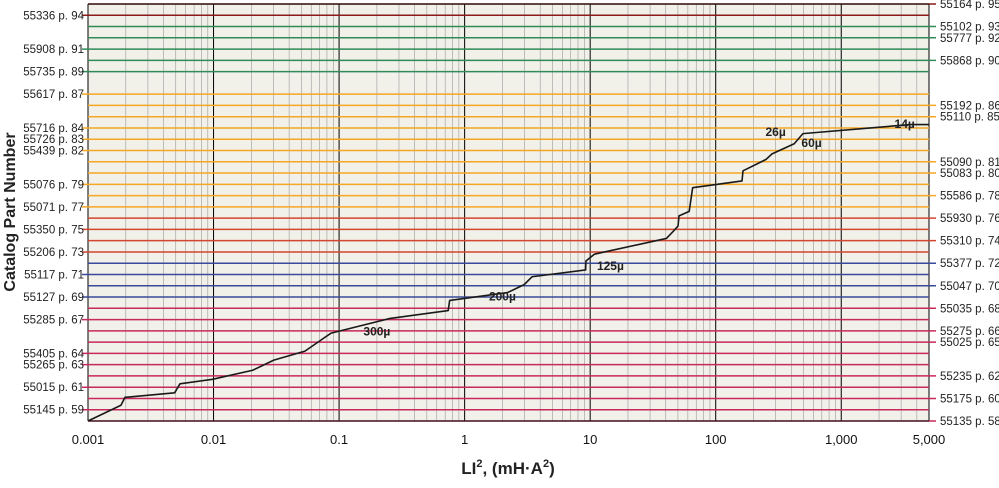 Image resolution: width=999 pixels, height=488 pixels. I want to click on category-label-55071-p-77: 55071 p. 77, so click(53, 208).